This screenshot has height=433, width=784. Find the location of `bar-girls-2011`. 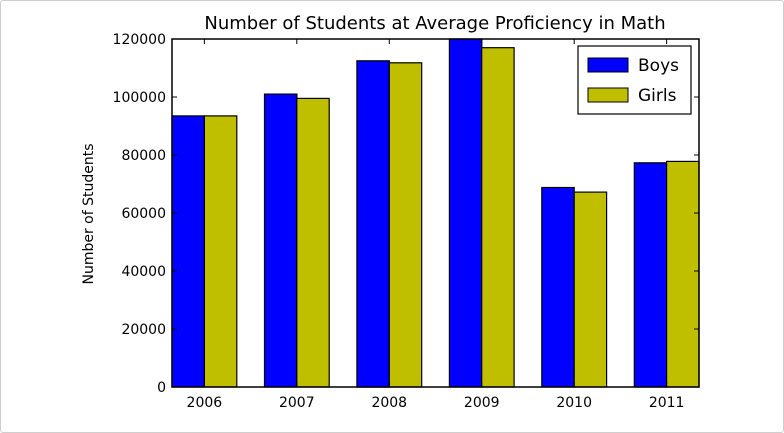

bar-girls-2011 is located at coordinates (682, 274).